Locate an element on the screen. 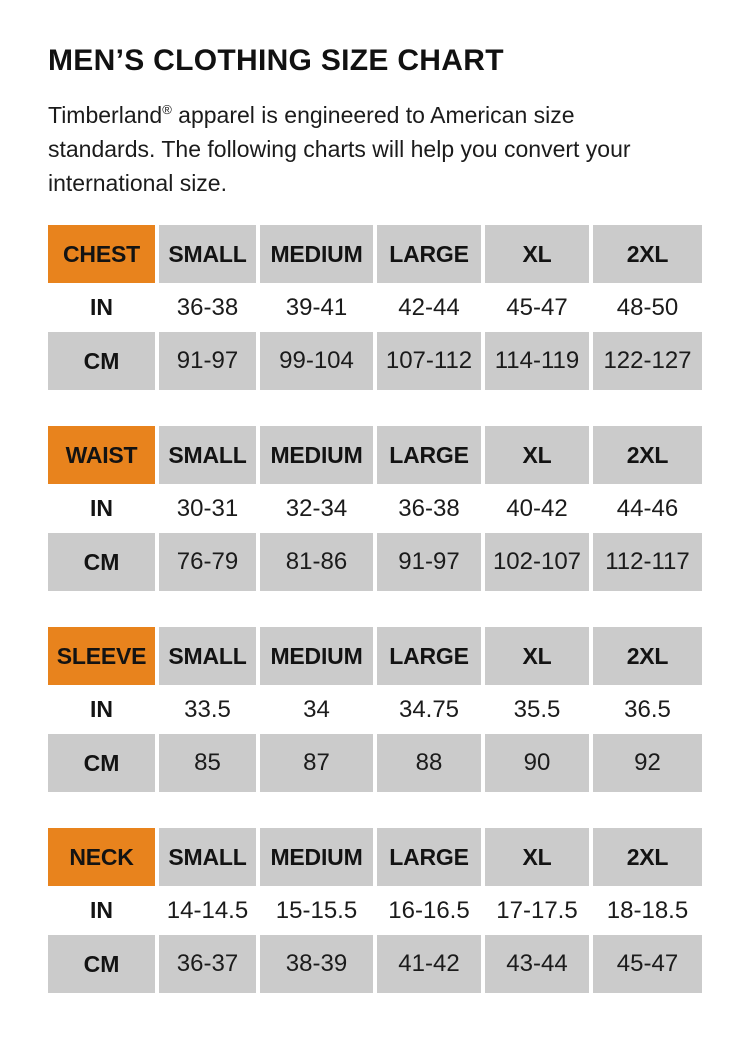 This screenshot has height=1043, width=750. waist-cm-medium: 81-86 is located at coordinates (316, 562).